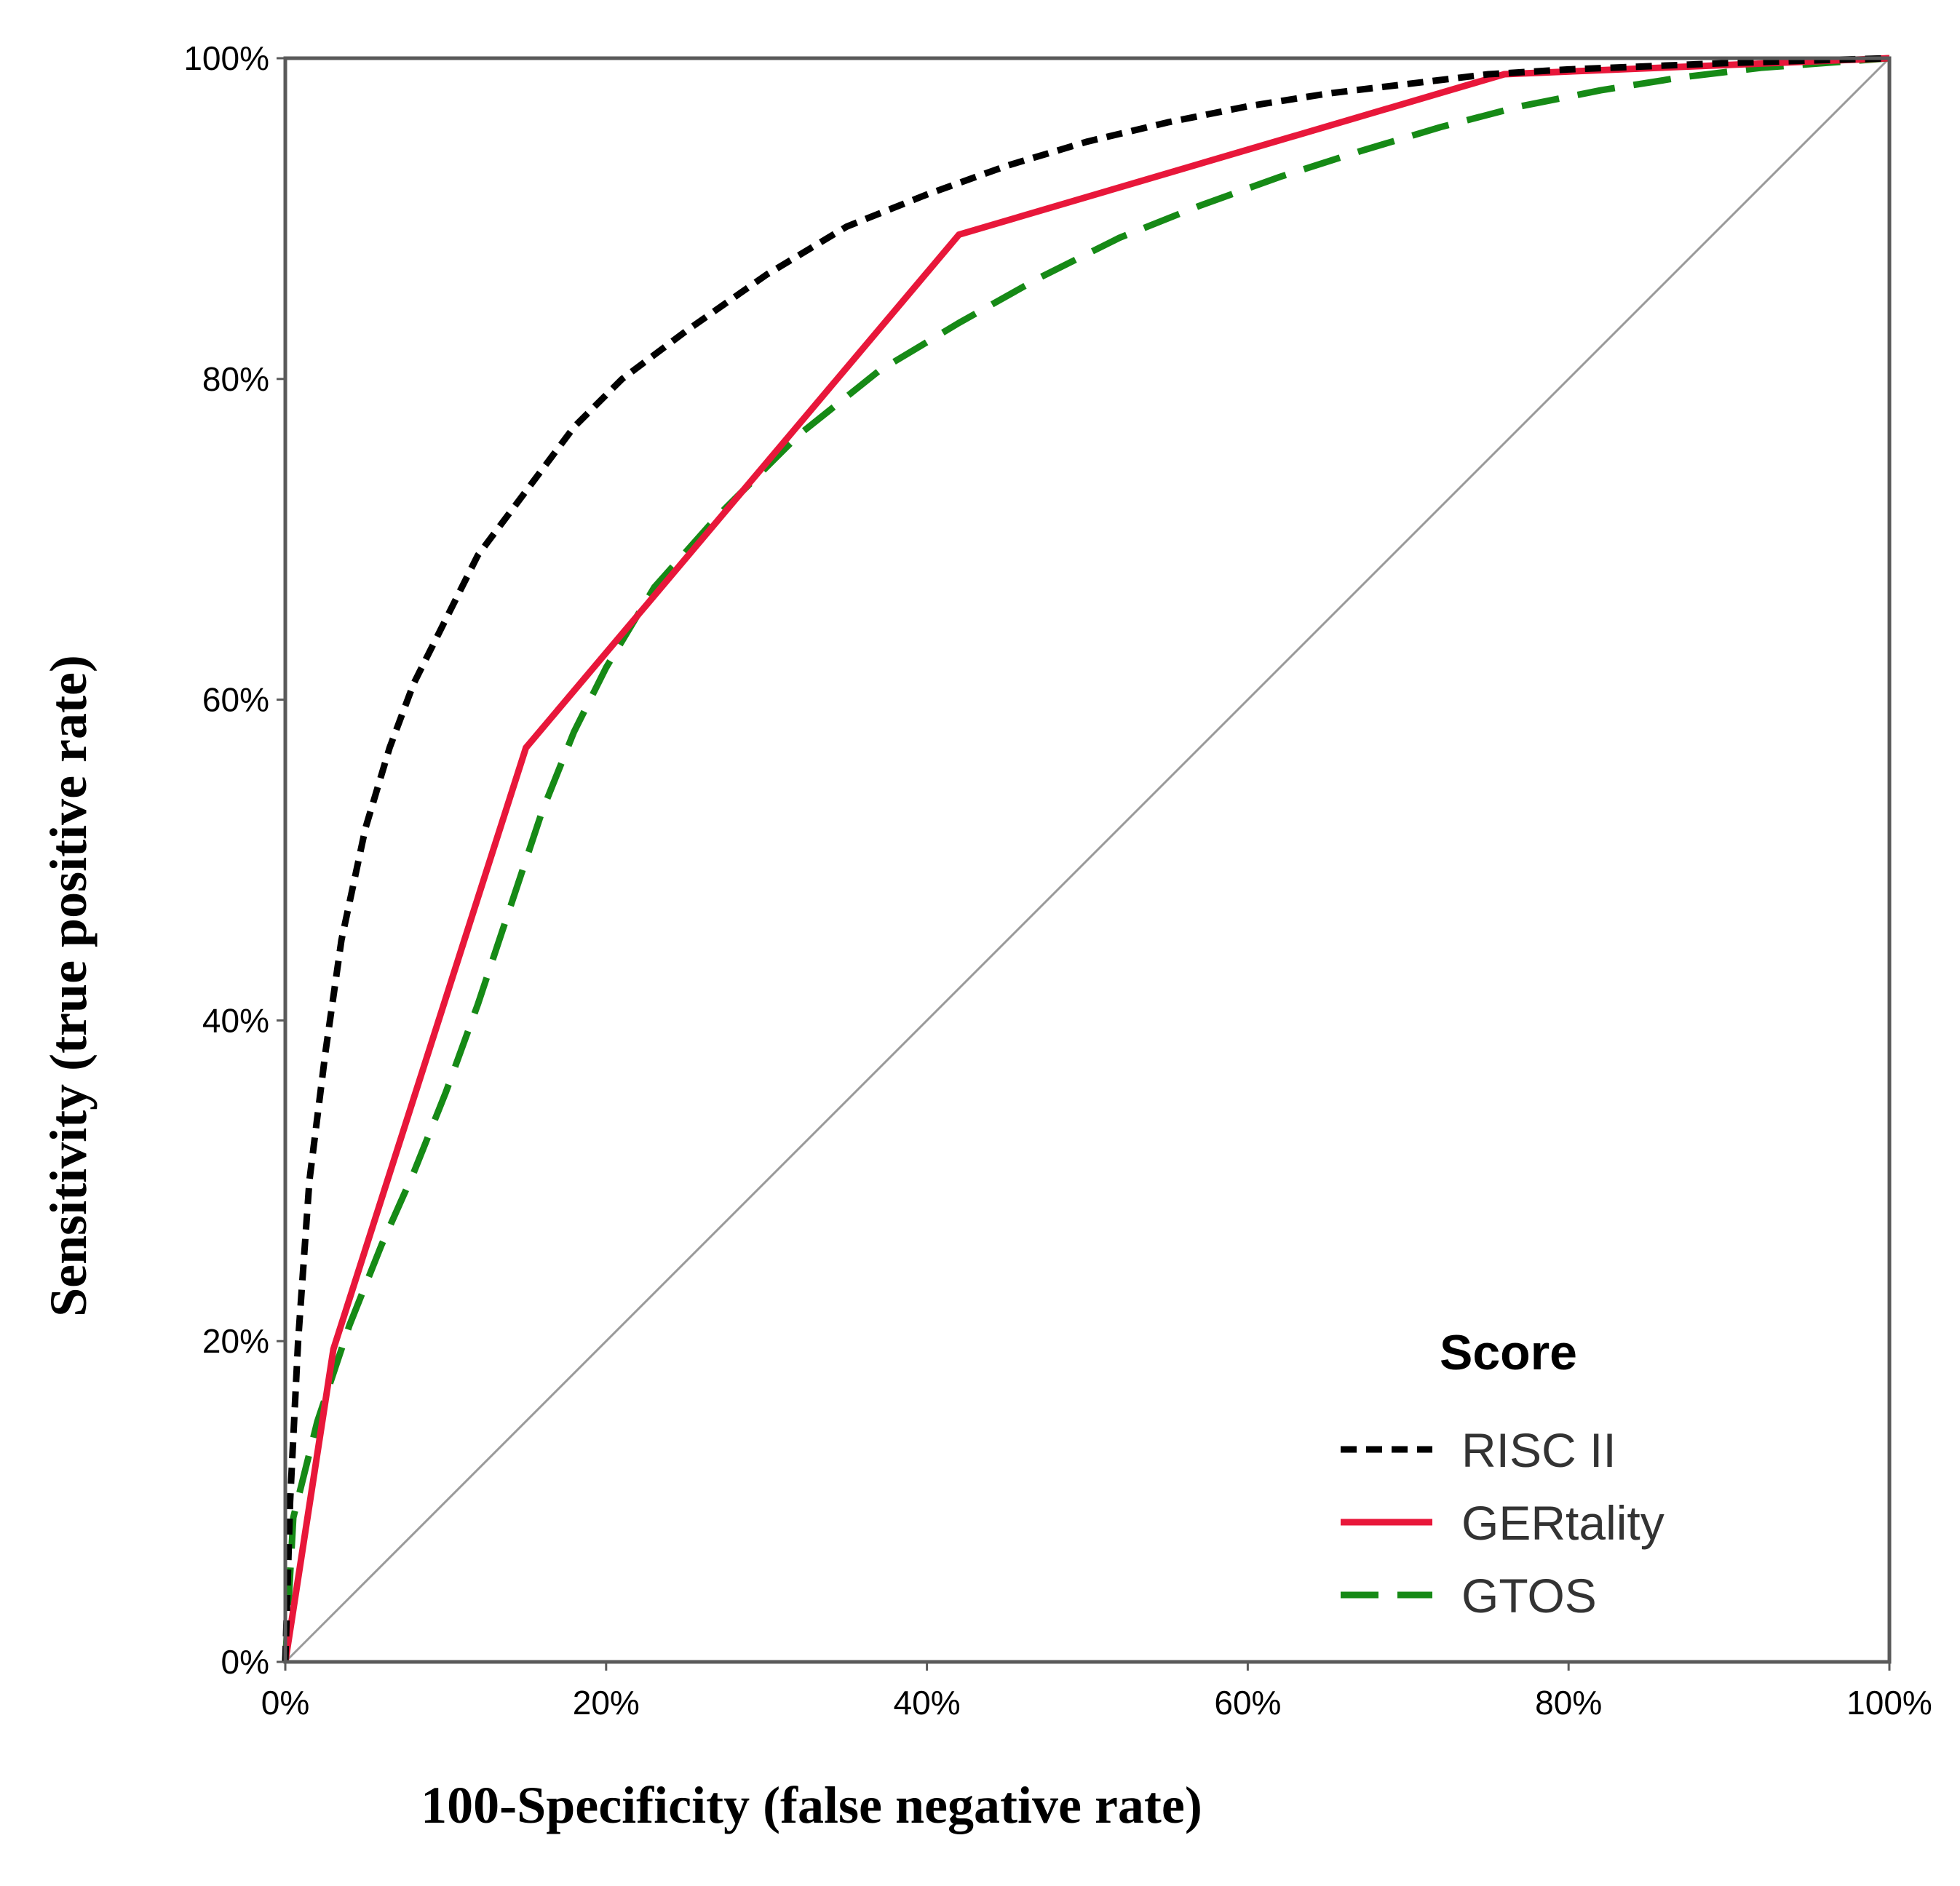 This screenshot has height=1886, width=1960. Describe the element at coordinates (1529, 1596) in the screenshot. I see `legend-label-gtos: GTOS` at that location.